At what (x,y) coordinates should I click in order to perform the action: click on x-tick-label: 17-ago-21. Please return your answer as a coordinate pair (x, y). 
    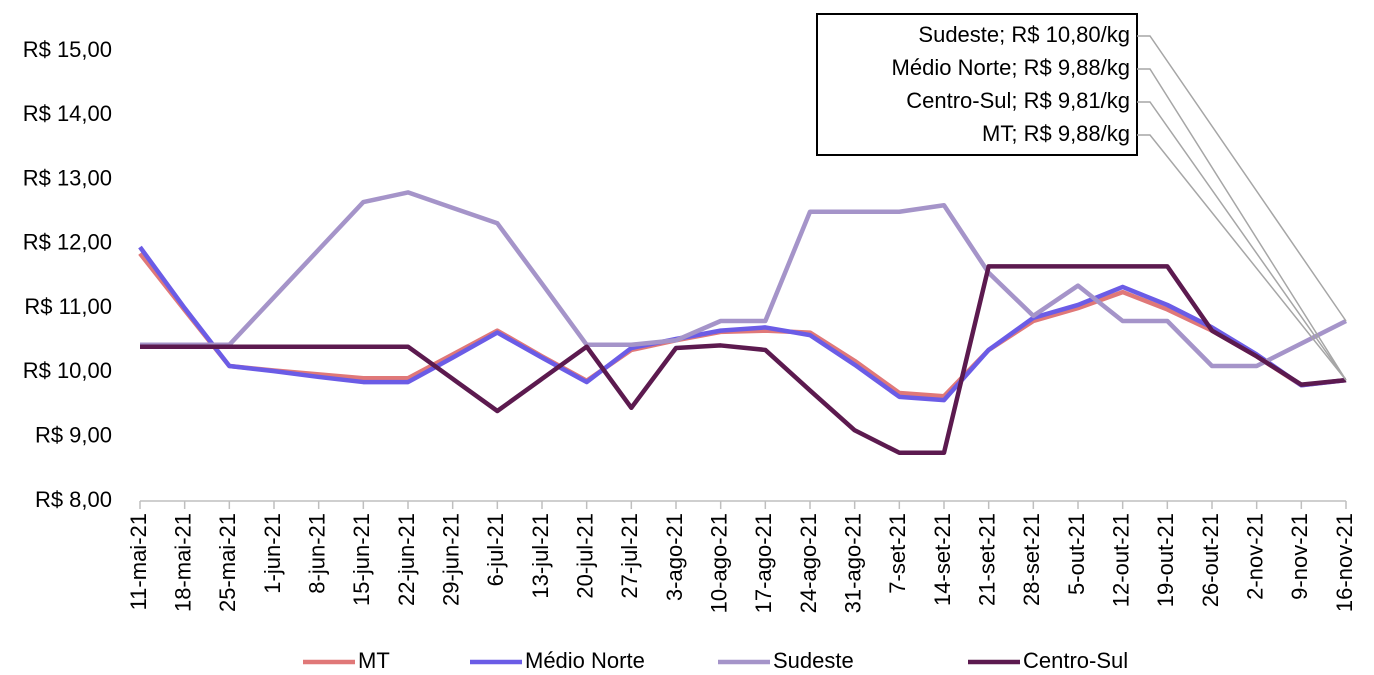
    Looking at the image, I should click on (763, 563).